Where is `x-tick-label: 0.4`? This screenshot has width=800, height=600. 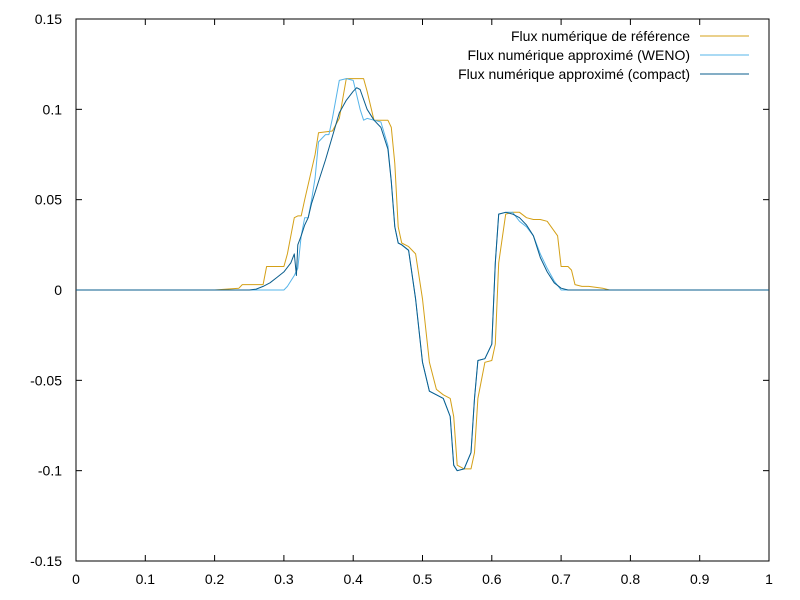 x-tick-label: 0.4 is located at coordinates (353, 579).